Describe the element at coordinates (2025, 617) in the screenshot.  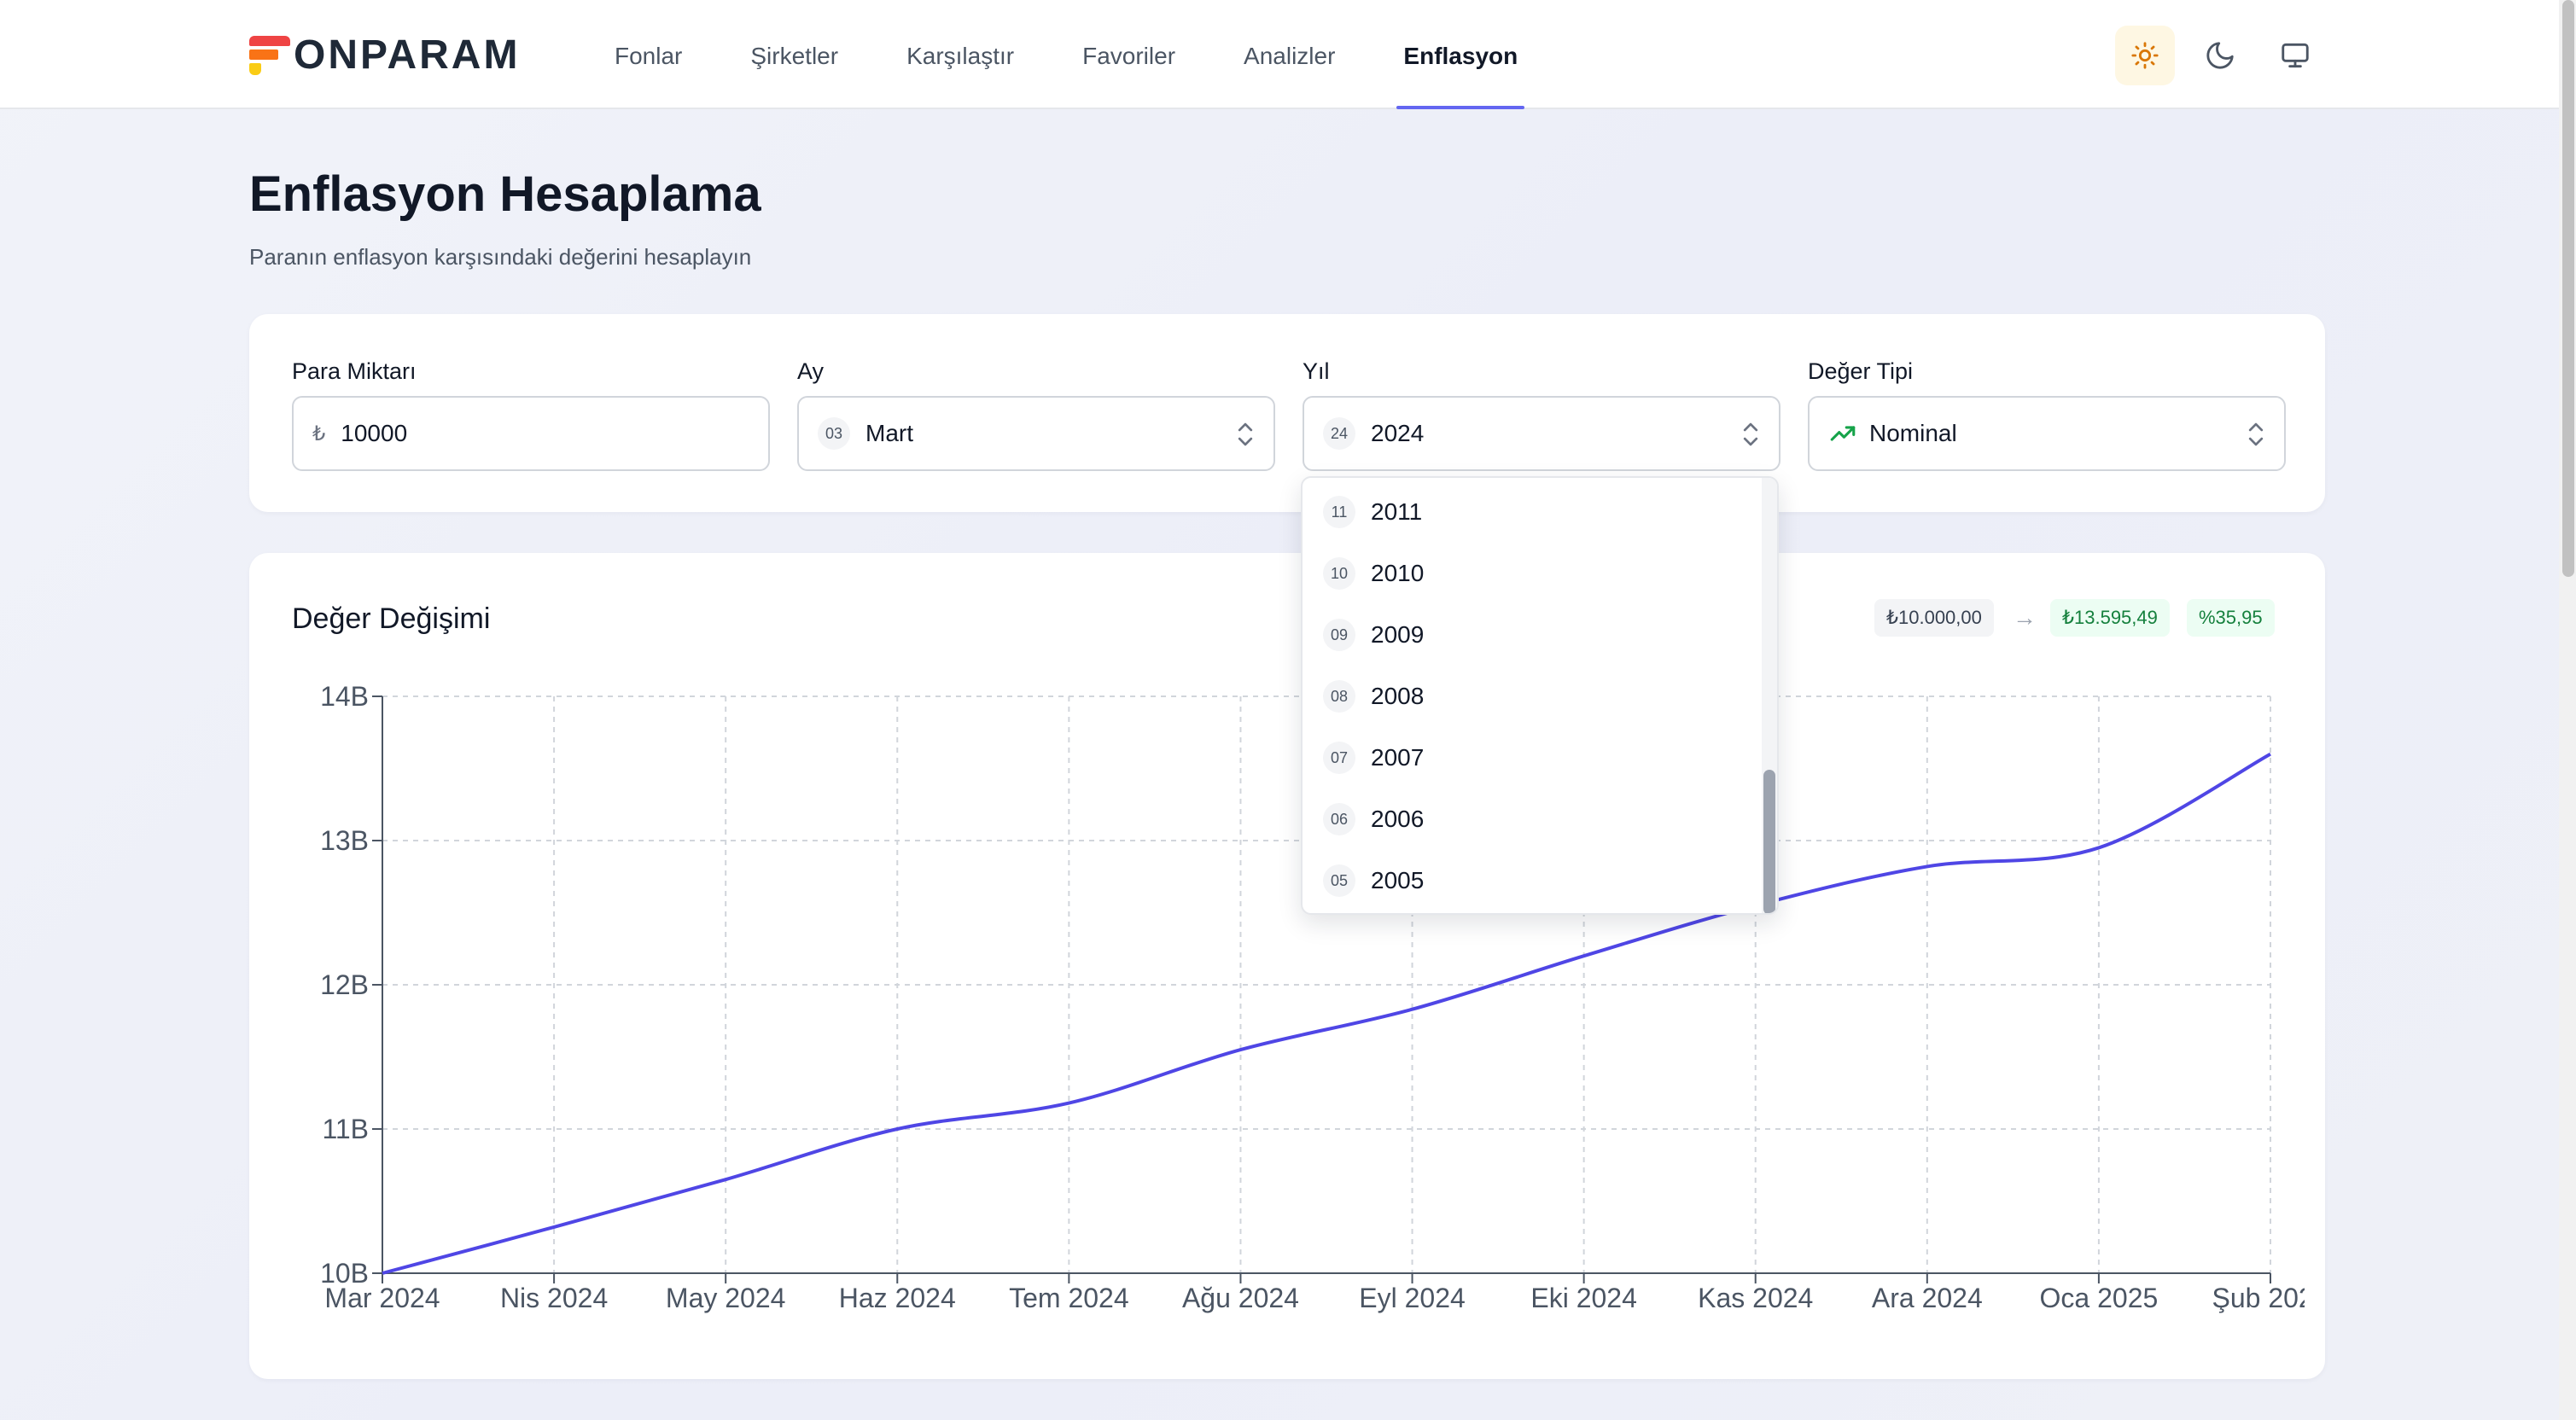
I see `arrow-right-icon: →` at that location.